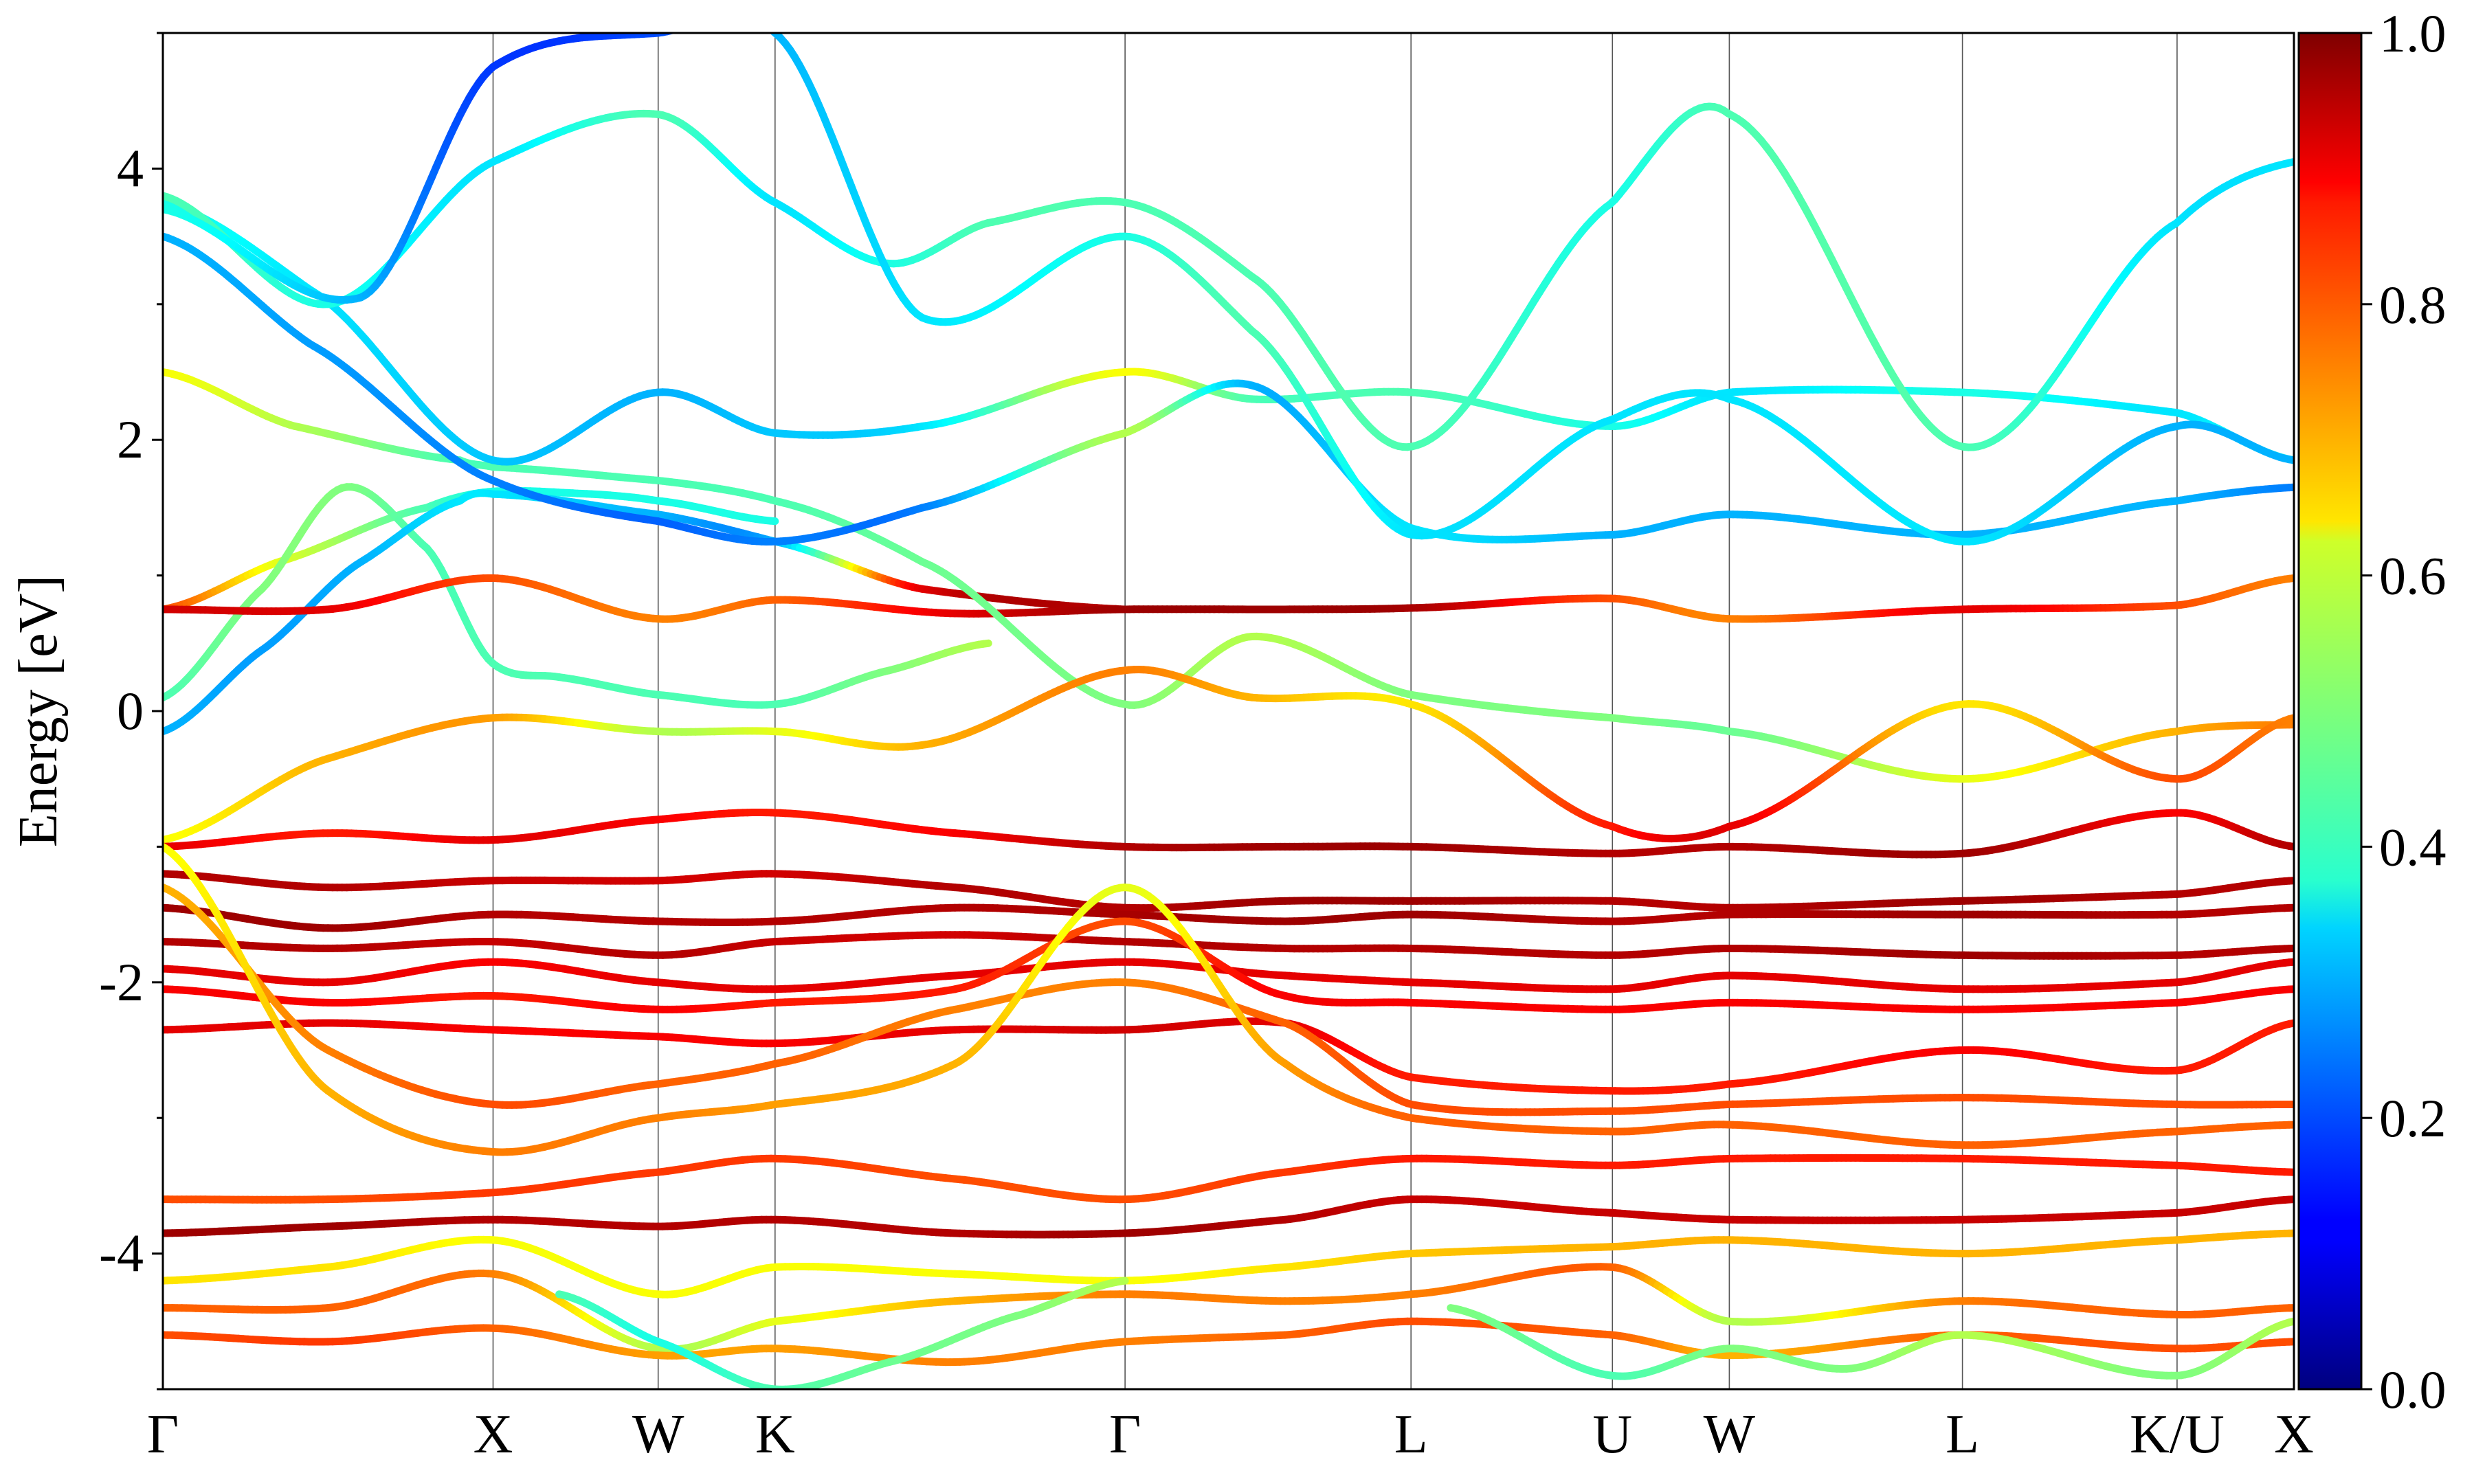 Image resolution: width=2474 pixels, height=1484 pixels. Describe the element at coordinates (2413, 576) in the screenshot. I see `colorbar-tick-label: 0.6` at that location.